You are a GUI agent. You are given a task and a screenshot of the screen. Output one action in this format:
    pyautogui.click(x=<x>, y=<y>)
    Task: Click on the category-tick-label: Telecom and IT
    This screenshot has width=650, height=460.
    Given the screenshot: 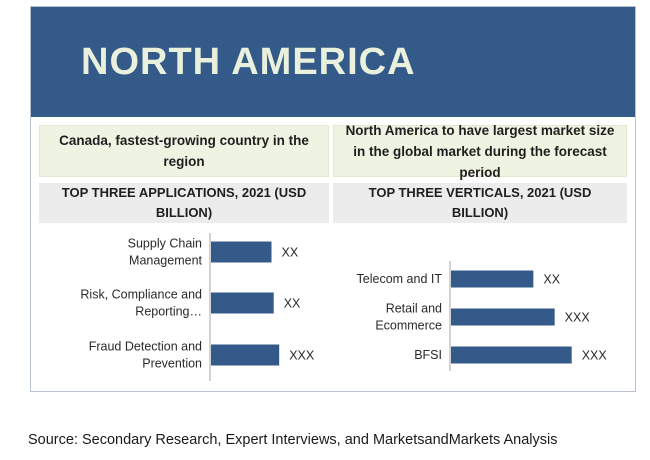 What is the action you would take?
    pyautogui.click(x=400, y=279)
    